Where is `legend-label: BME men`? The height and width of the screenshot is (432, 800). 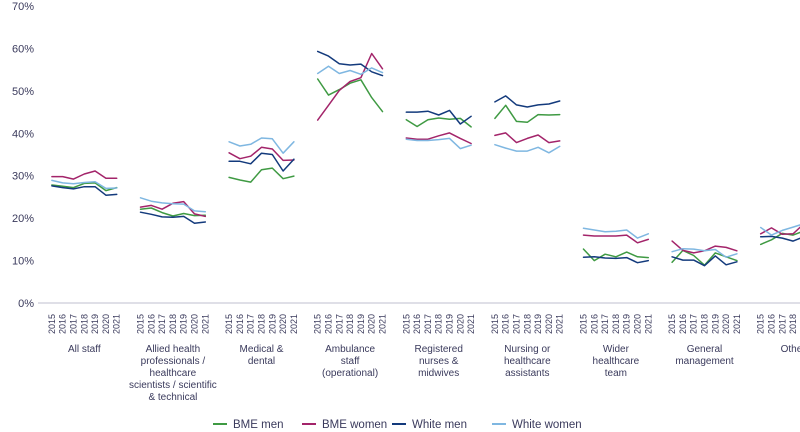
legend-label: BME men is located at coordinates (258, 425).